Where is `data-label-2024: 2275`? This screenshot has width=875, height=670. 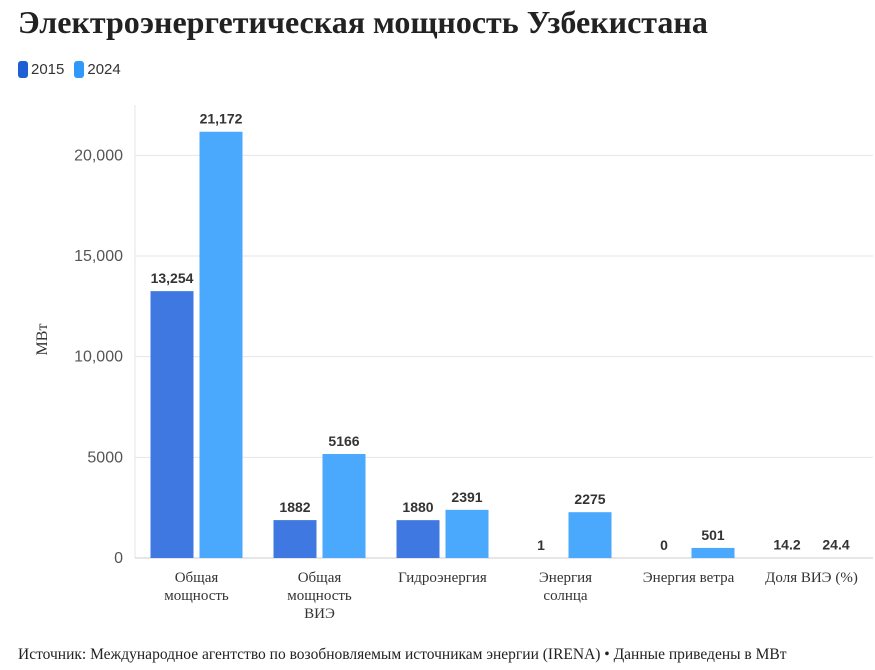
data-label-2024: 2275 is located at coordinates (589, 499).